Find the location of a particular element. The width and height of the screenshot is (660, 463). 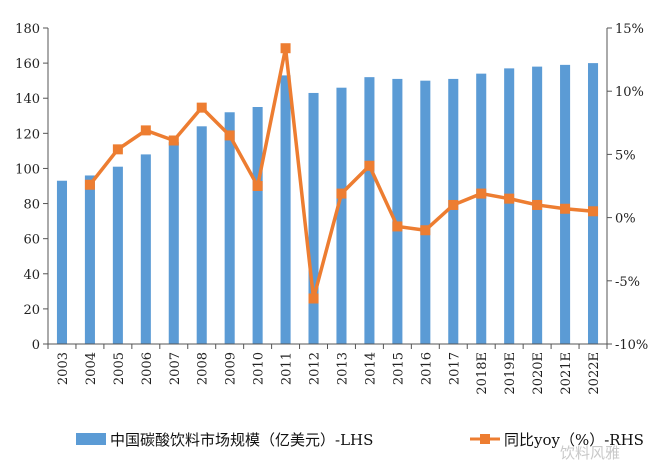

bar-2003 is located at coordinates (62, 262).